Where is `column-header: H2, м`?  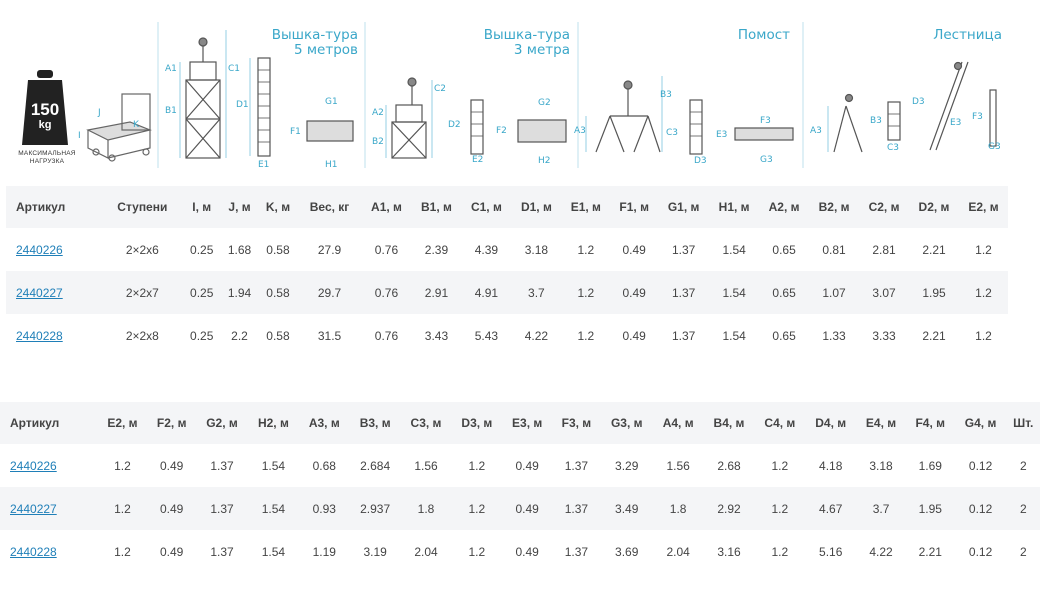 column-header: H2, м is located at coordinates (273, 423).